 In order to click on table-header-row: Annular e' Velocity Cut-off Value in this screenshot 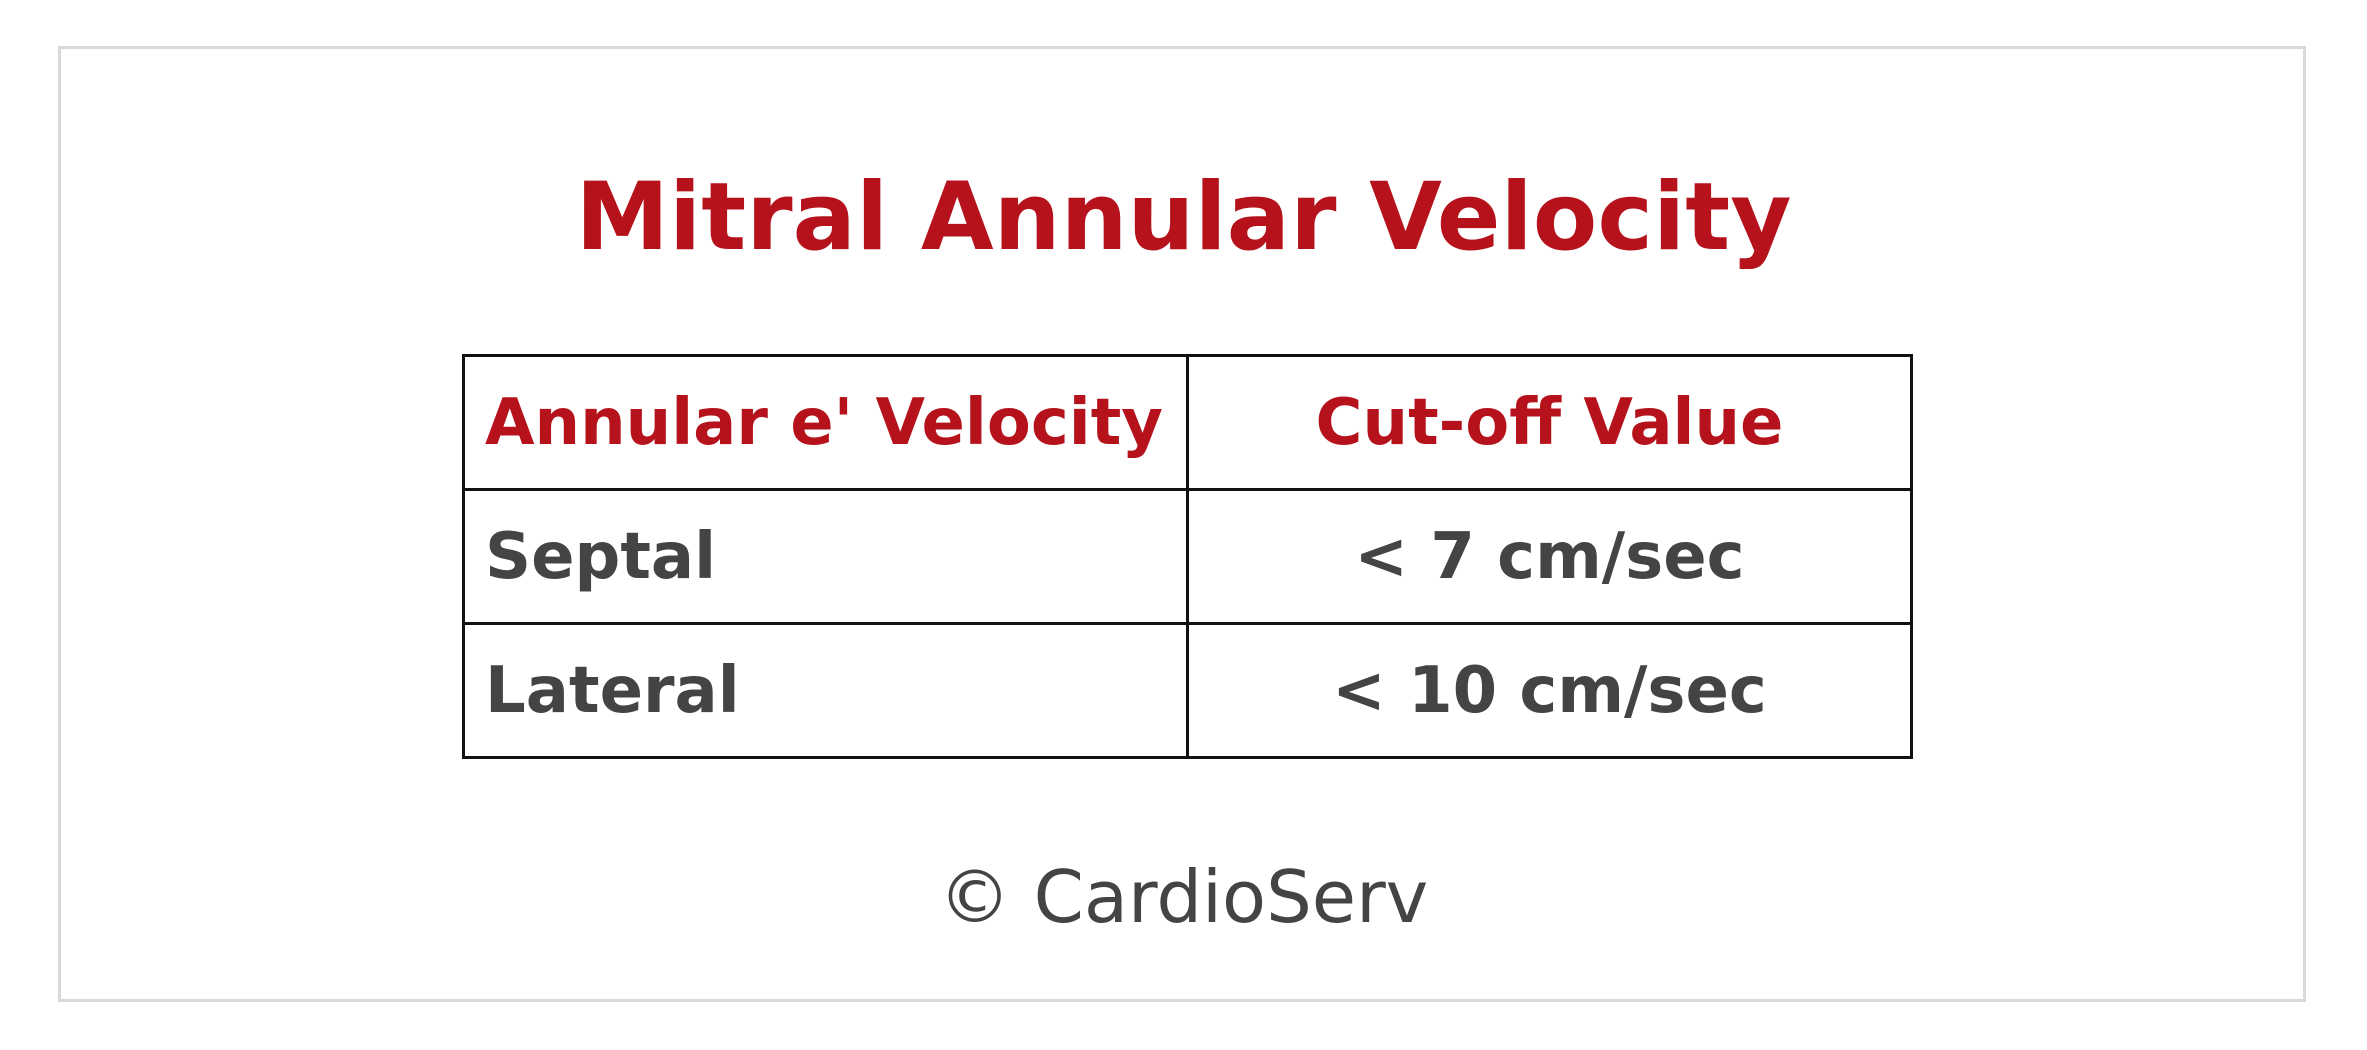, I will do `click(1187, 422)`.